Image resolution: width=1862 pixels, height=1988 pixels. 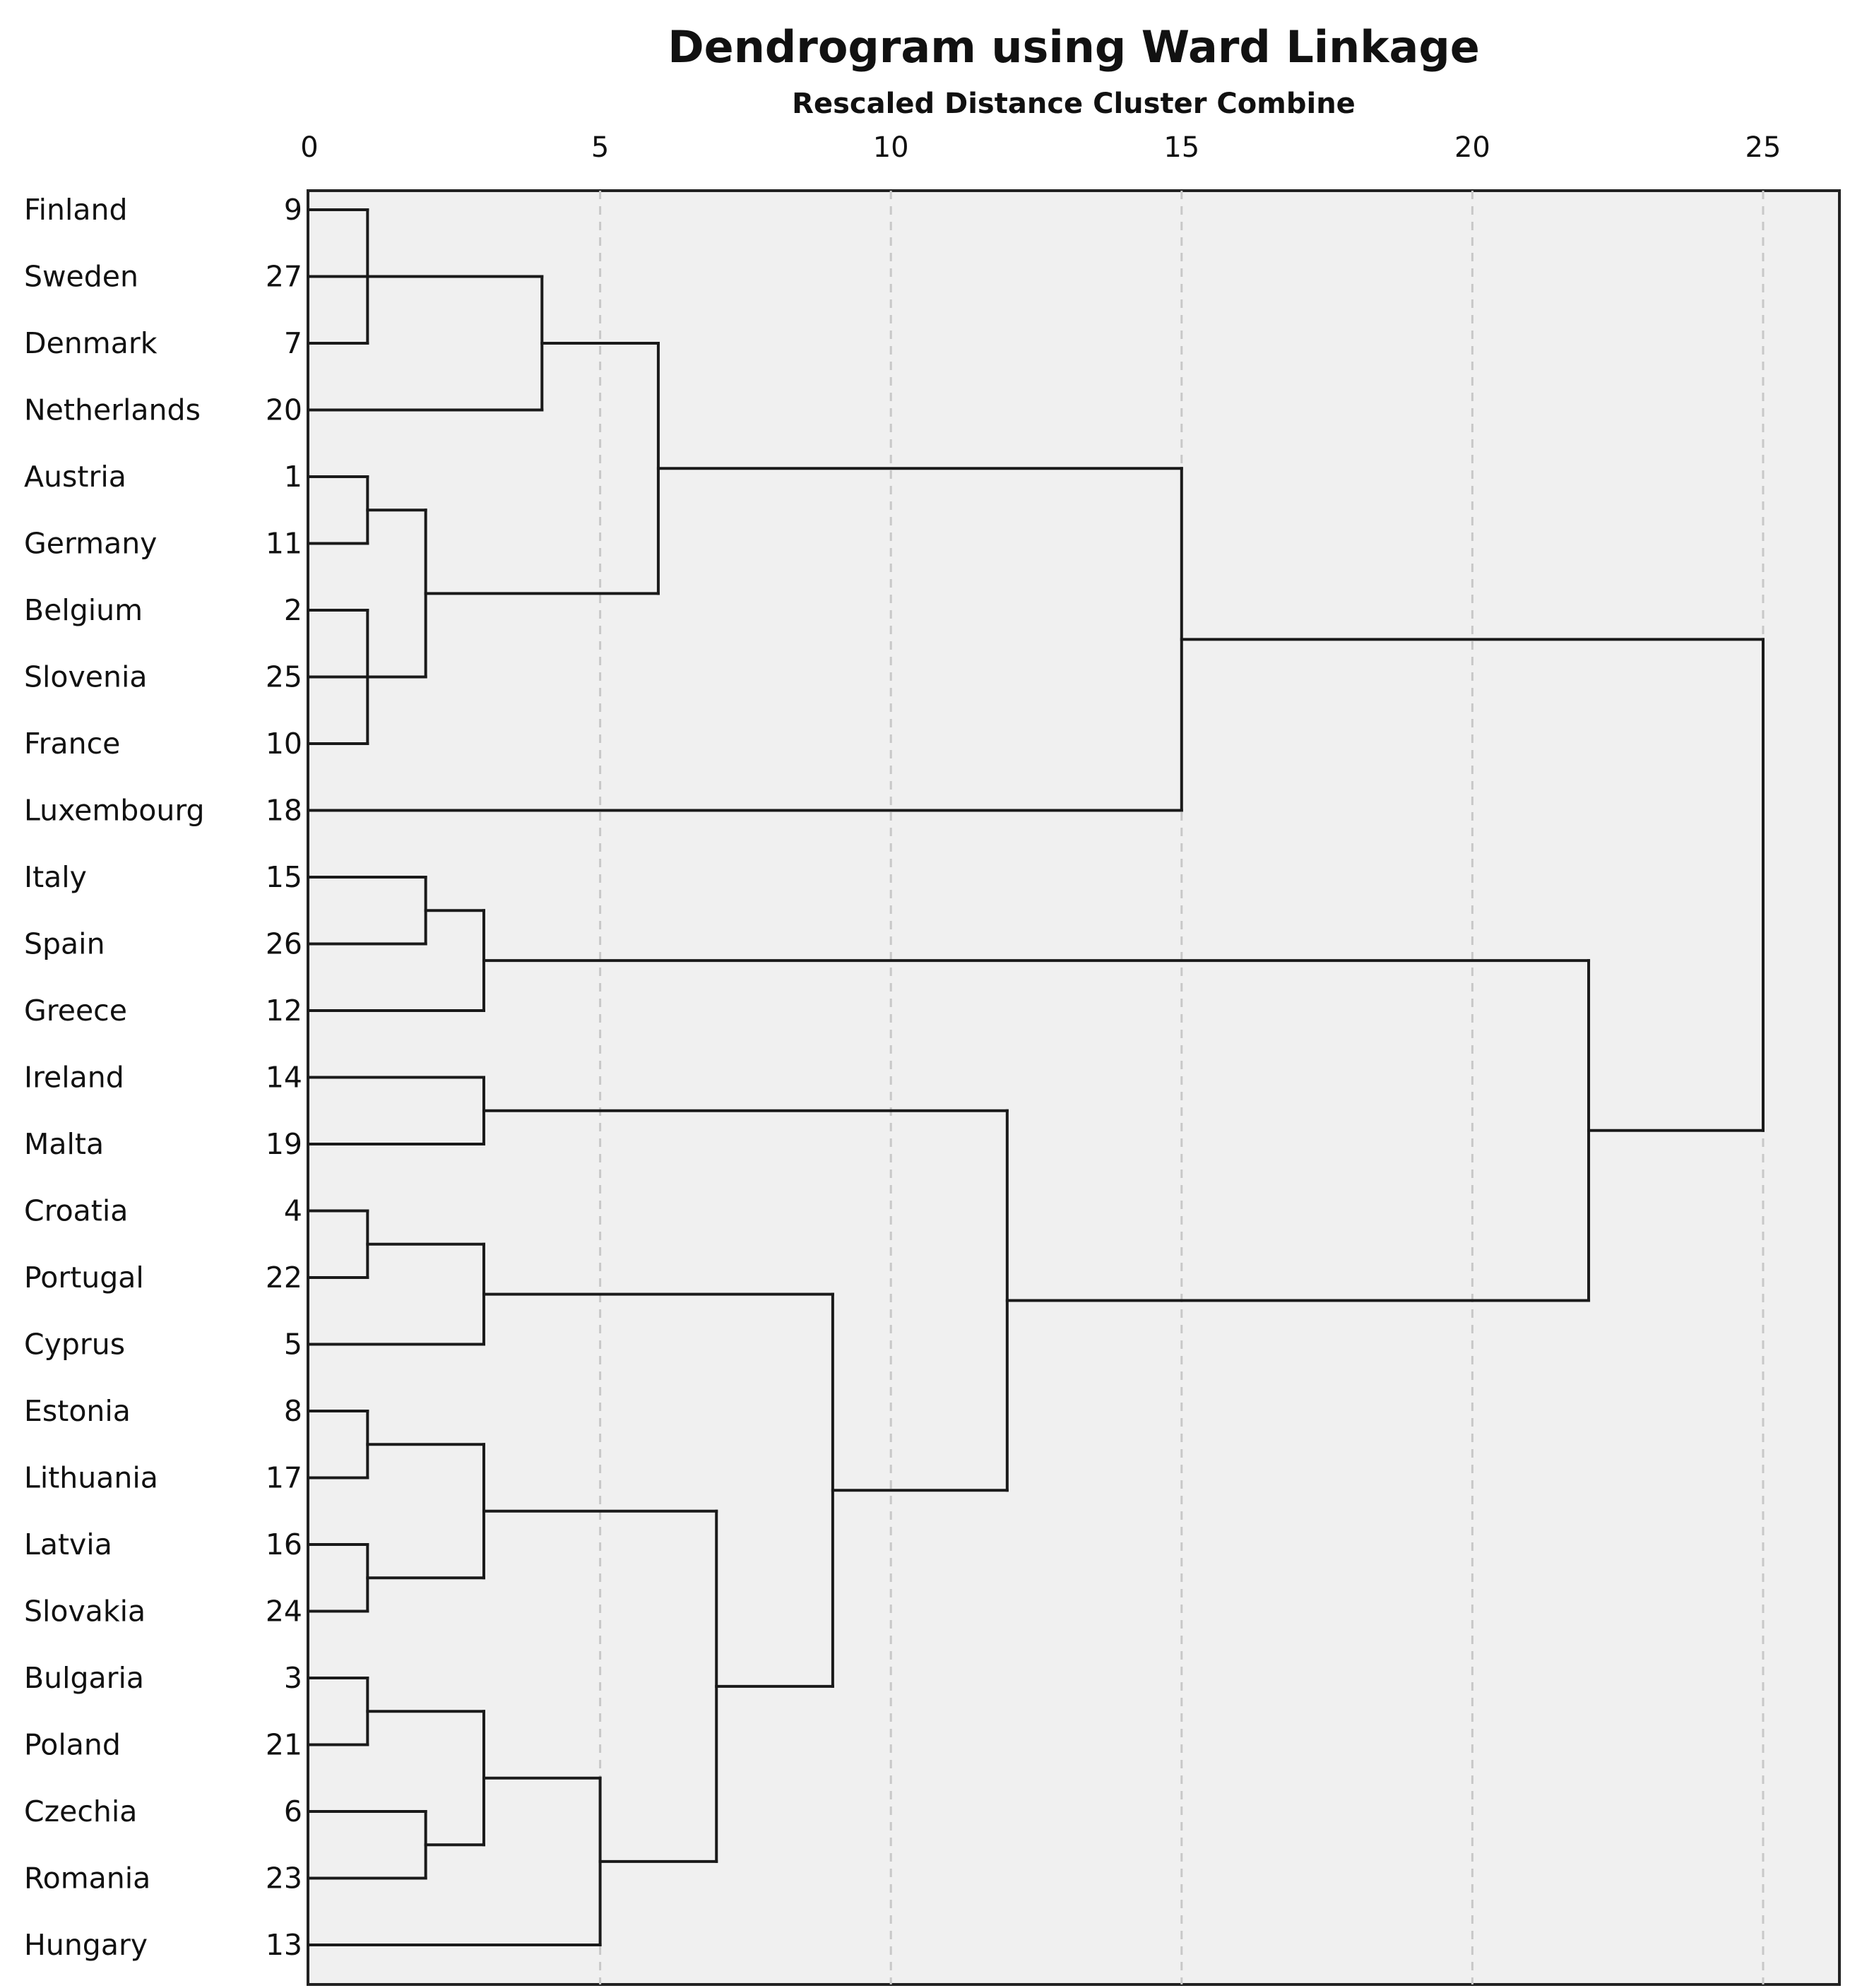 I want to click on chart-title: Dendrogram using Ward Linkage, so click(x=1074, y=47).